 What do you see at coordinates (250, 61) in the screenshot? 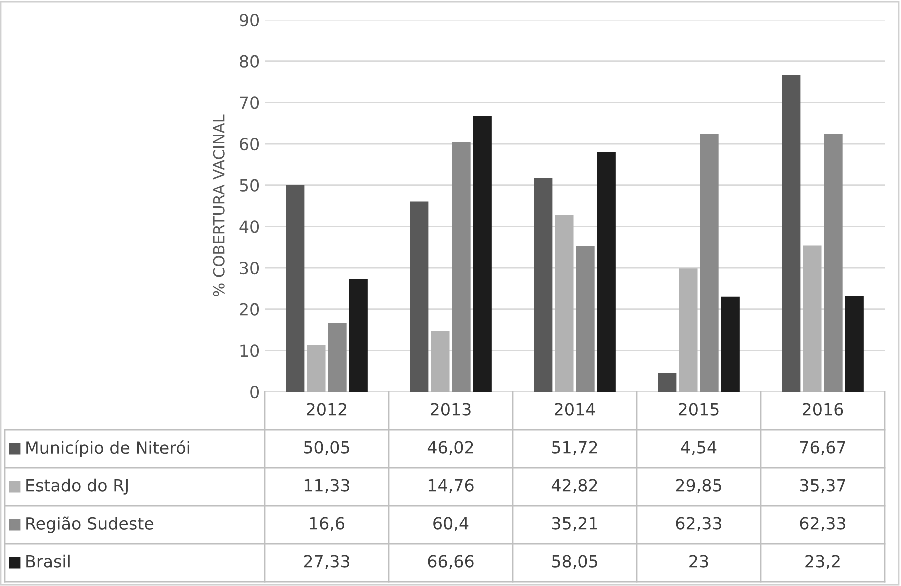
I see `y-tick-label: 80` at bounding box center [250, 61].